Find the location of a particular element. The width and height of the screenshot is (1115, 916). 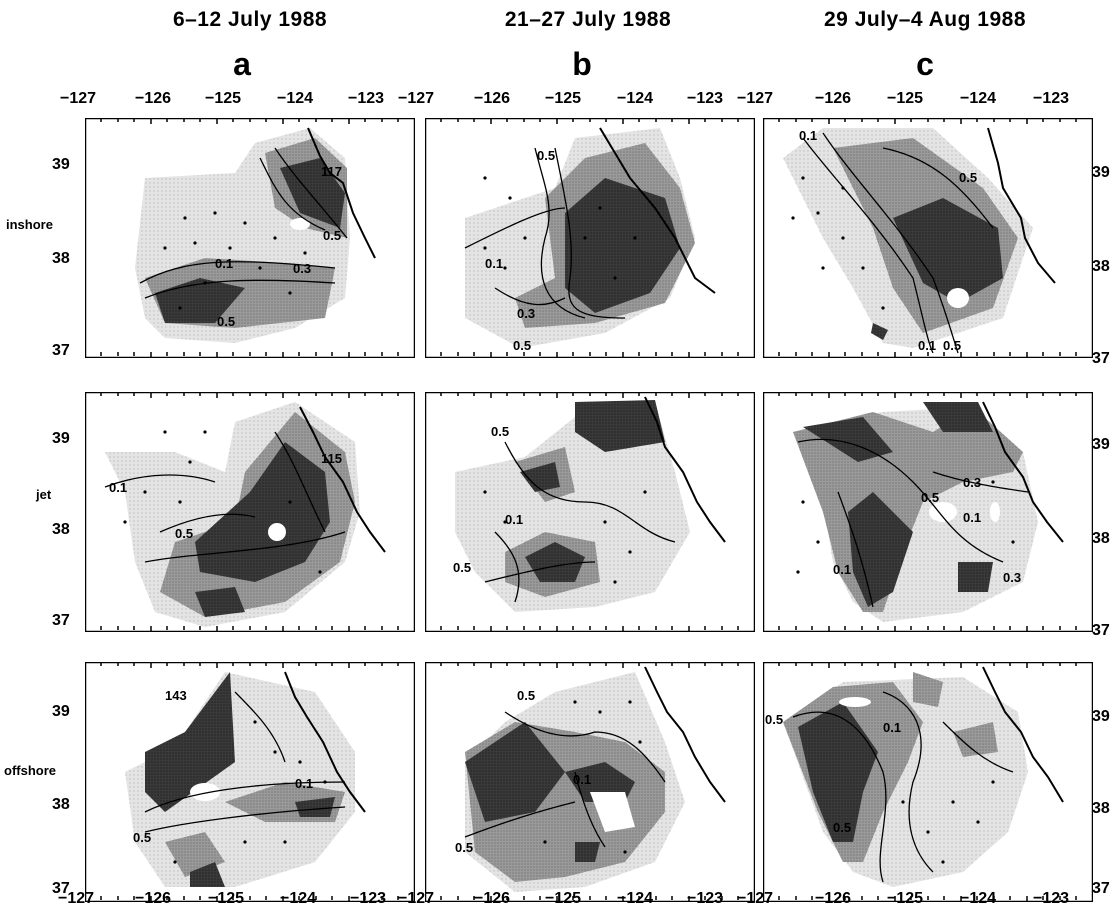

map-panel-c-offshore: 0.5 0.1 0.5 is located at coordinates (928, 782).